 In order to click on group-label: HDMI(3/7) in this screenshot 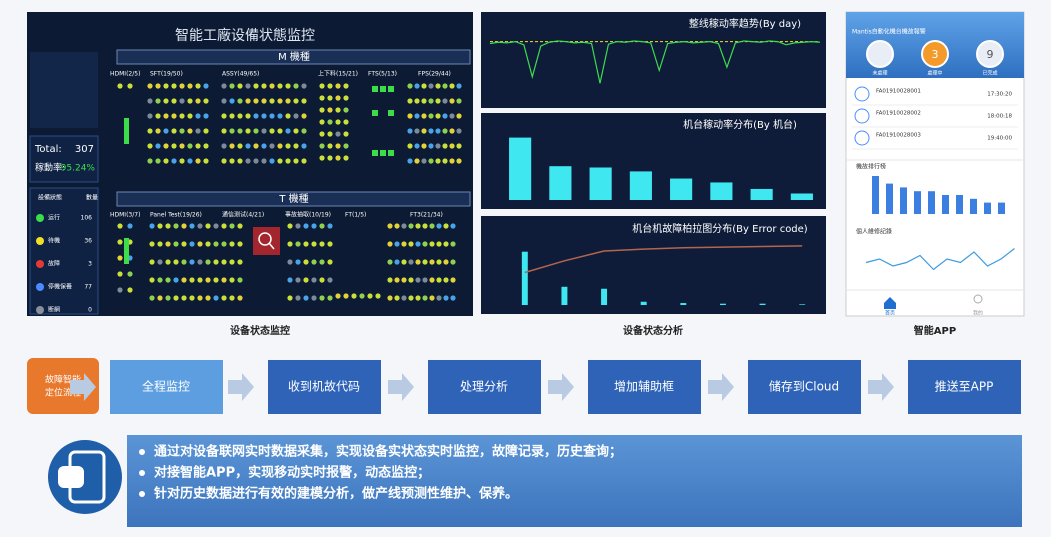, I will do `click(125, 215)`.